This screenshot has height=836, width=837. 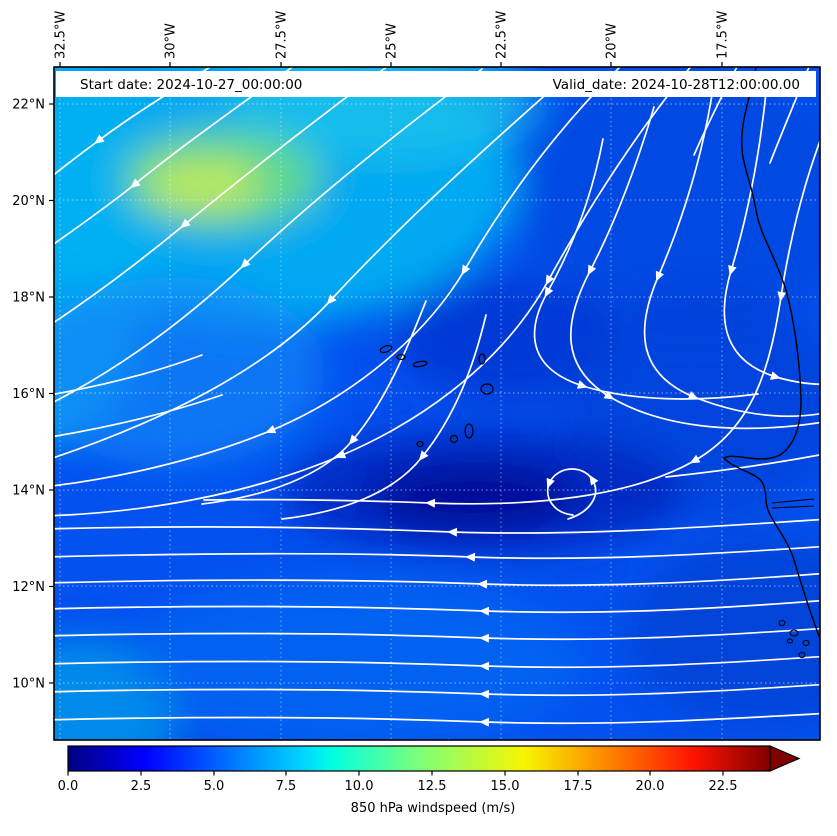 What do you see at coordinates (505, 786) in the screenshot?
I see `colorbar-tick-label: 15.0` at bounding box center [505, 786].